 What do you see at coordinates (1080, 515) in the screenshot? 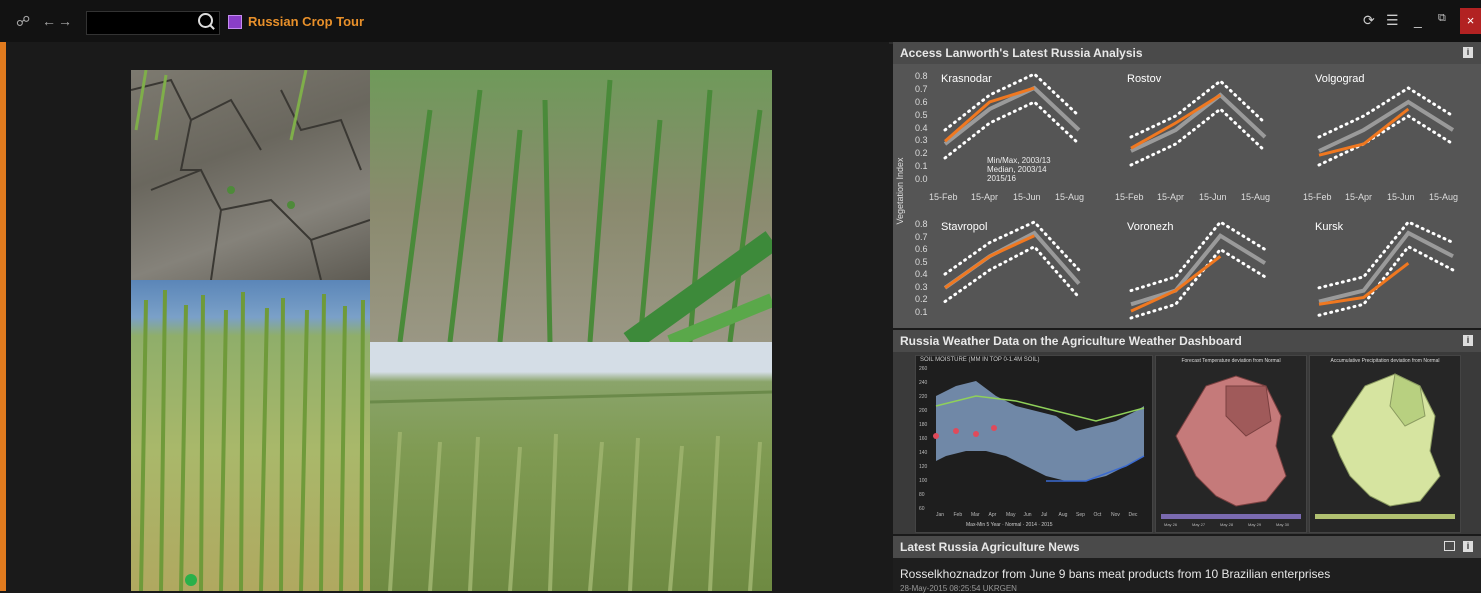
I see `soil-month-tick: Sep` at bounding box center [1080, 515].